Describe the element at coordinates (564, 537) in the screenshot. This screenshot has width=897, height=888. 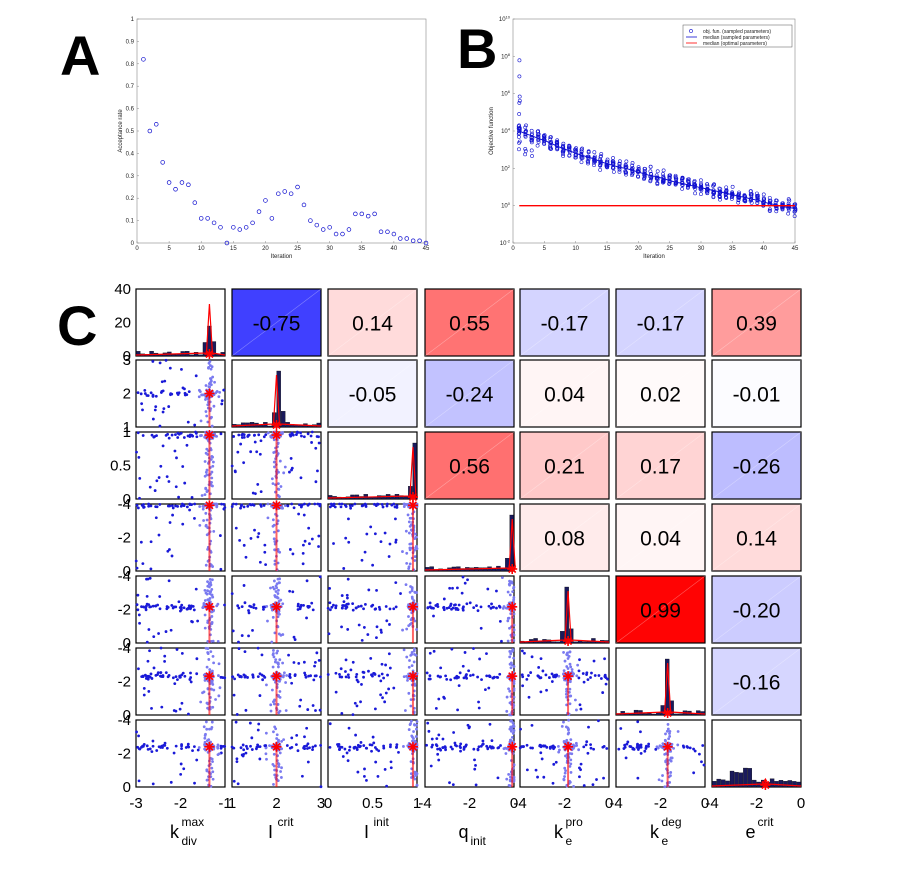
I see `matrix-cell: 0.08` at that location.